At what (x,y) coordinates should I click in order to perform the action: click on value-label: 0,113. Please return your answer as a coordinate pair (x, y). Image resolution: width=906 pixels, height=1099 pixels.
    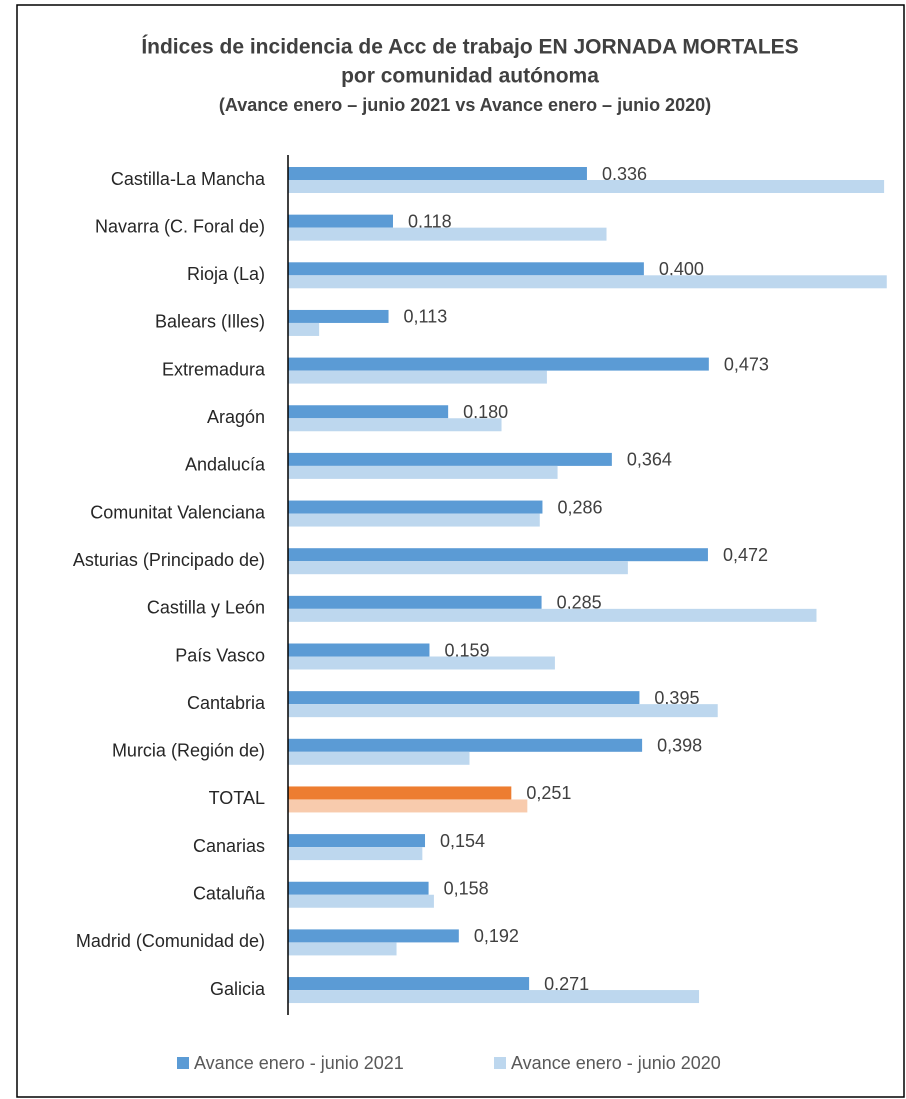
    Looking at the image, I should click on (426, 317).